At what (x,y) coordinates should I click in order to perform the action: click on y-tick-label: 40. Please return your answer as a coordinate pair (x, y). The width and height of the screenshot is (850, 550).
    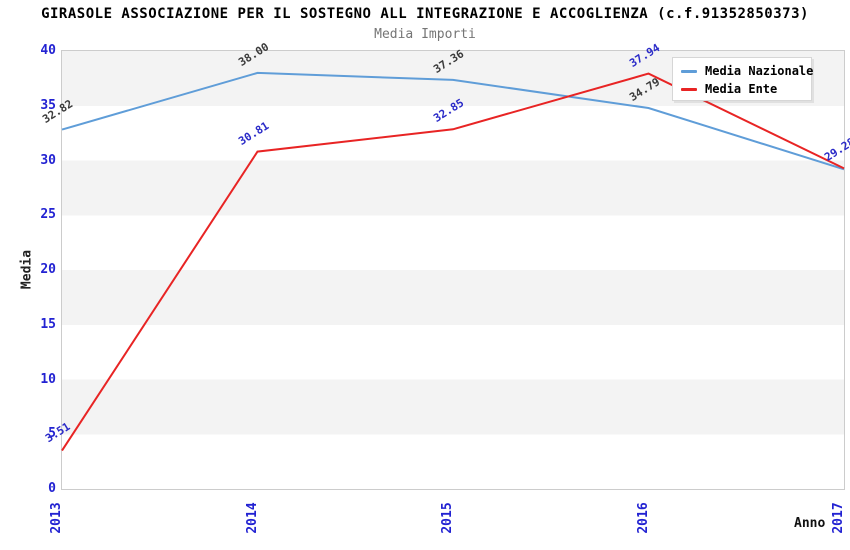
    Looking at the image, I should click on (48, 50).